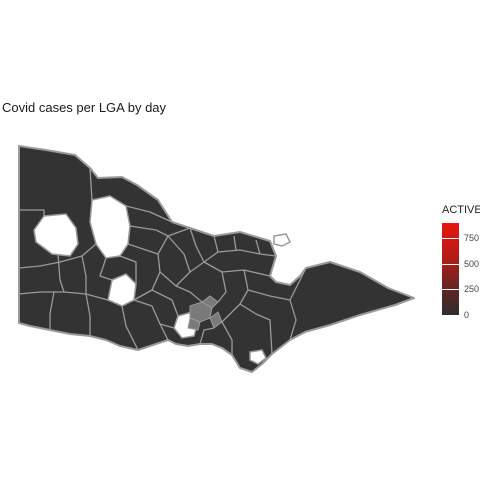 Image resolution: width=480 pixels, height=480 pixels. I want to click on unincorporated-area-east, so click(282, 240).